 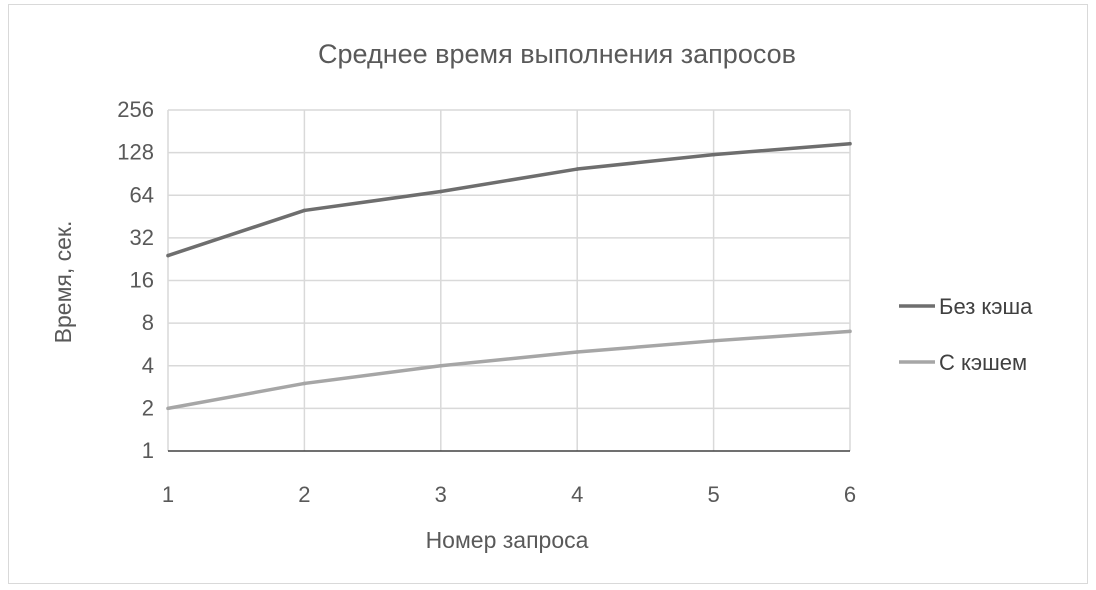 What do you see at coordinates (983, 362) in the screenshot?
I see `legend-label: С кэшем` at bounding box center [983, 362].